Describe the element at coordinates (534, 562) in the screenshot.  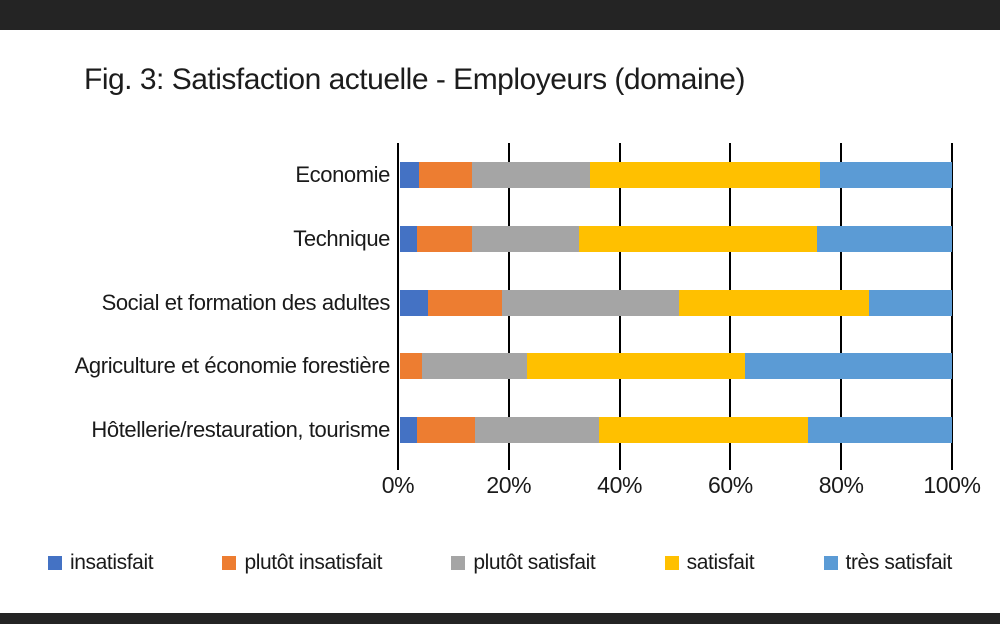
I see `legend-label: plutôt satisfait` at that location.